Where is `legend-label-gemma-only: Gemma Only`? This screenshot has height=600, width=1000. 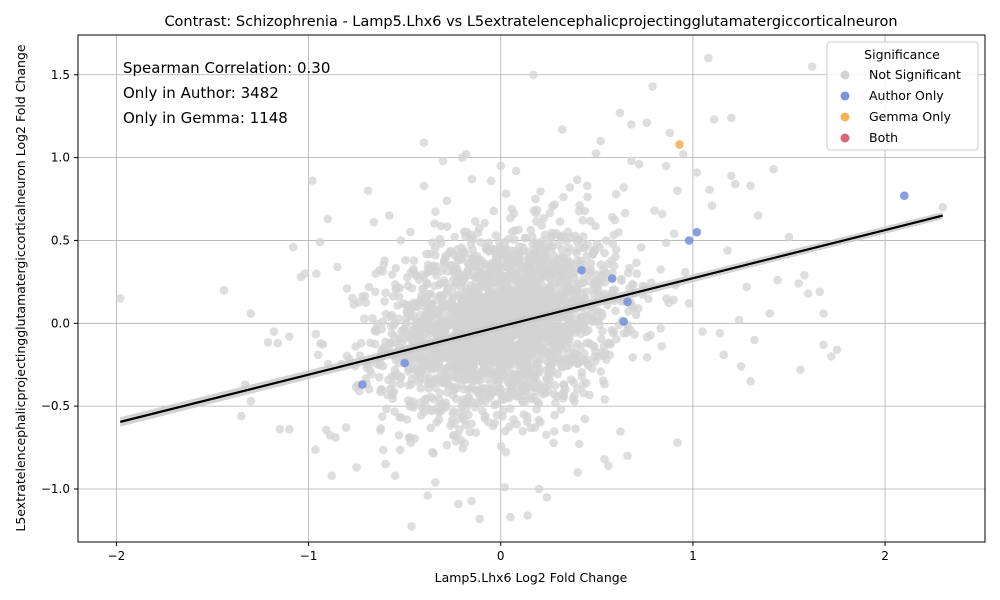
legend-label-gemma-only: Gemma Only is located at coordinates (910, 116).